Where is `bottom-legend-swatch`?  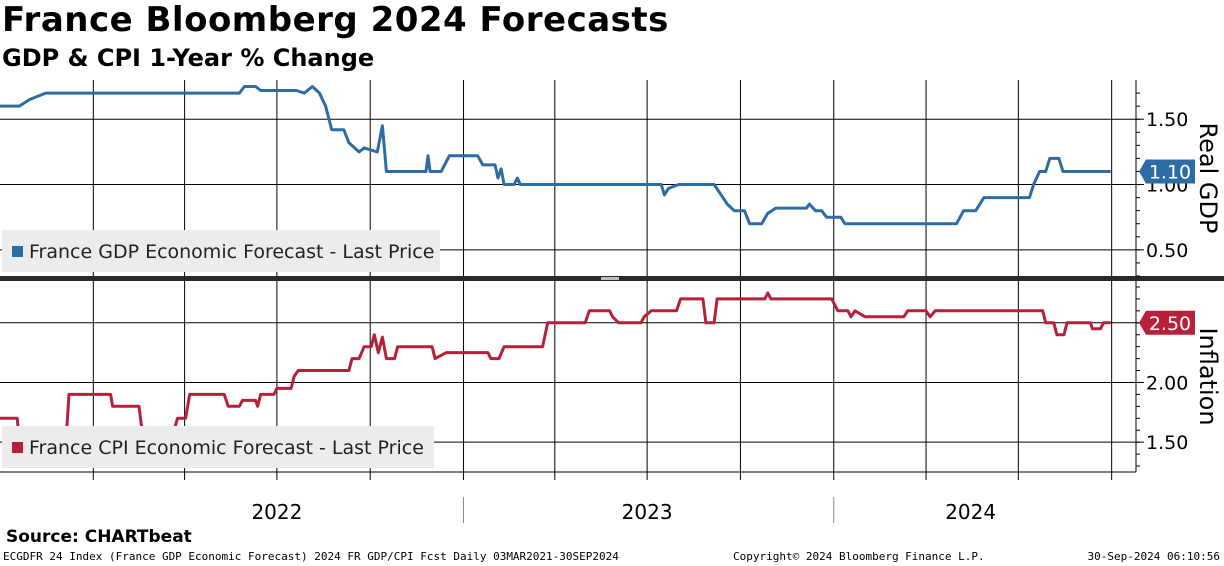 bottom-legend-swatch is located at coordinates (17, 447).